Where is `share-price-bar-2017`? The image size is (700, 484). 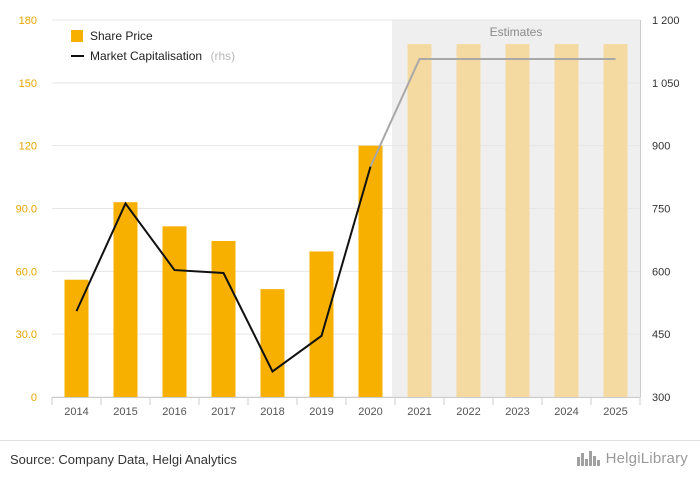
share-price-bar-2017 is located at coordinates (223, 318).